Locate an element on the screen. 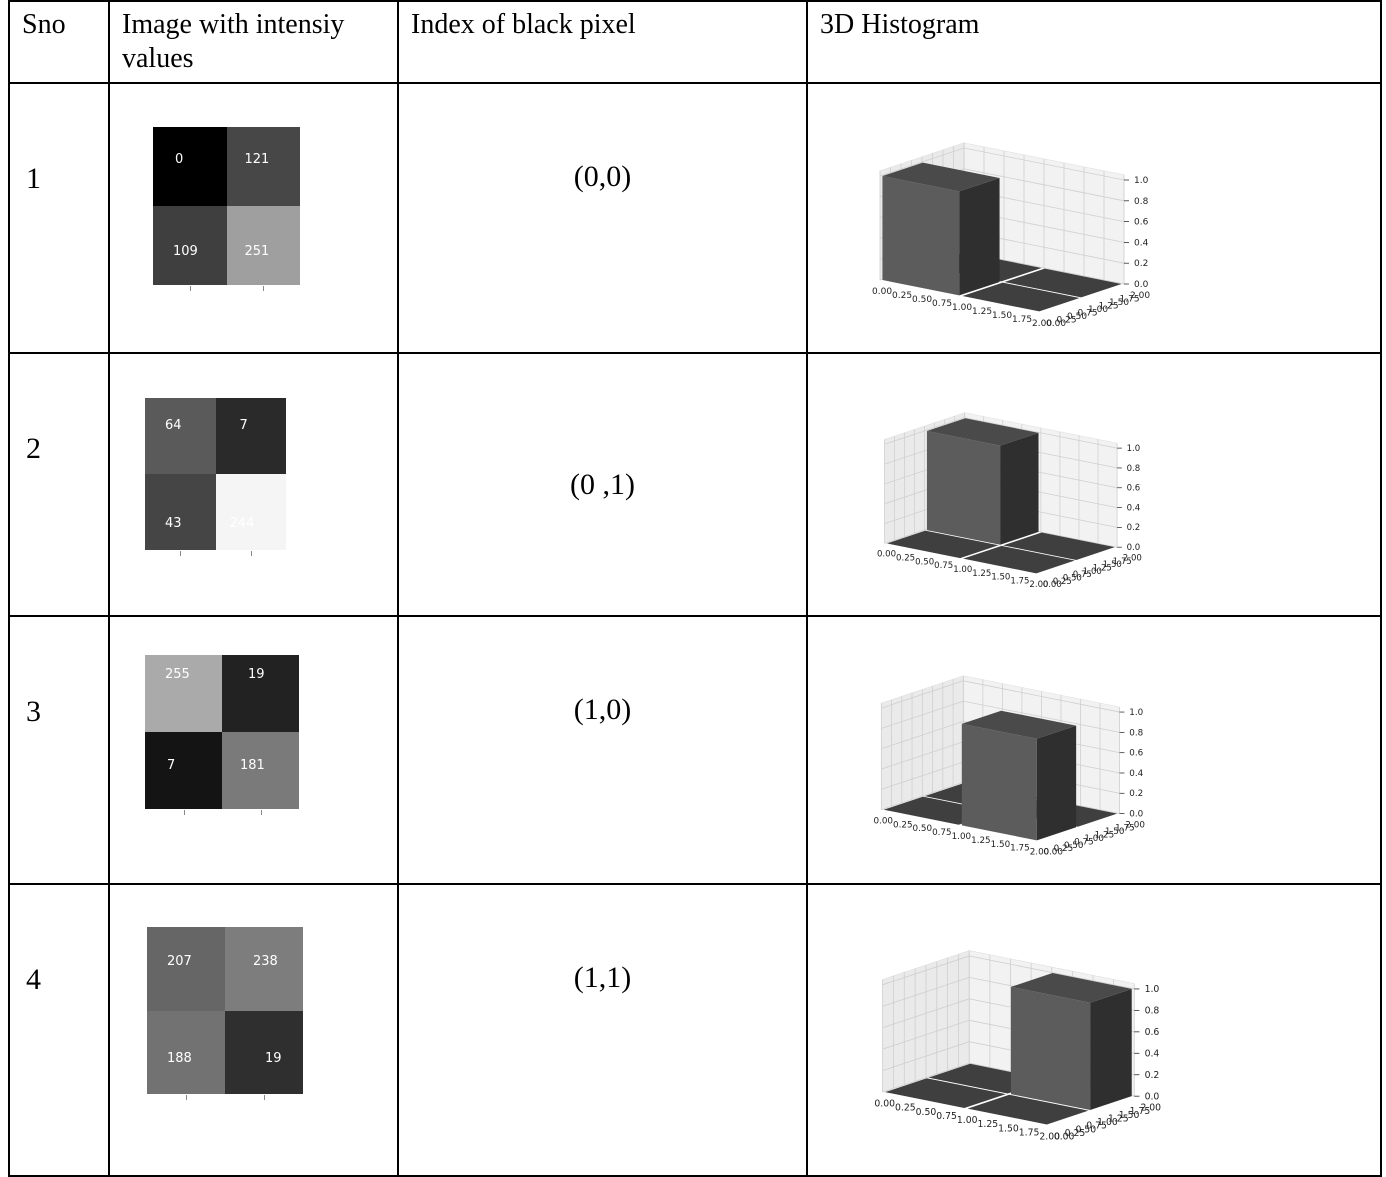 This screenshot has width=1386, height=1177. image-cell: 64 7 43 244 is located at coordinates (253, 484).